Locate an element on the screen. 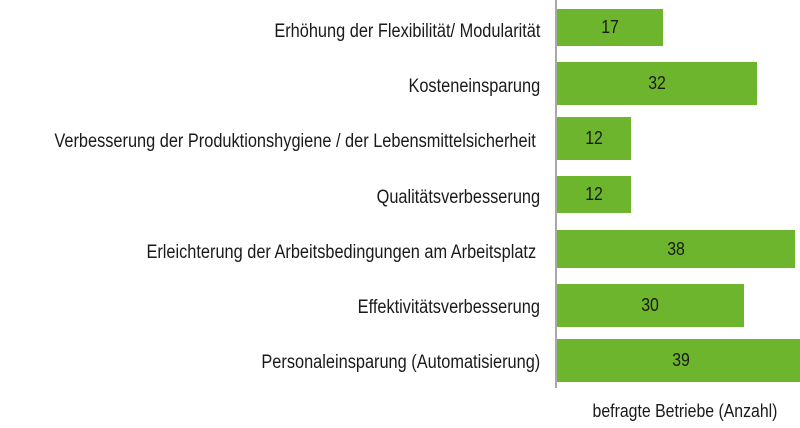  category-label-quality: Qualitätsverbesserung is located at coordinates (458, 197).